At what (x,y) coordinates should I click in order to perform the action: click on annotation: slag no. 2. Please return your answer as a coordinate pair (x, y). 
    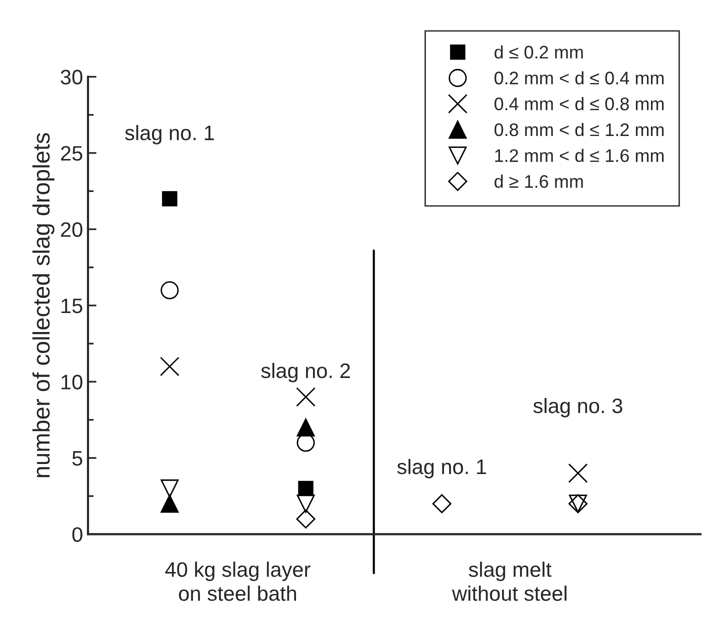
    Looking at the image, I should click on (305, 372).